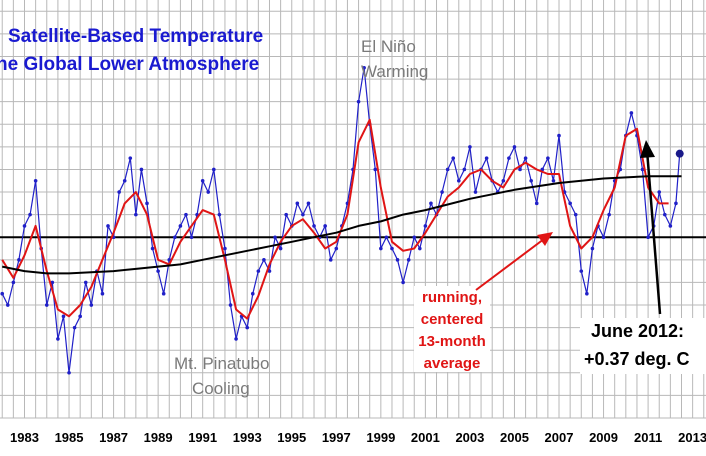 This screenshot has width=706, height=456. What do you see at coordinates (653, 232) in the screenshot?
I see `june-2012-arrow` at bounding box center [653, 232].